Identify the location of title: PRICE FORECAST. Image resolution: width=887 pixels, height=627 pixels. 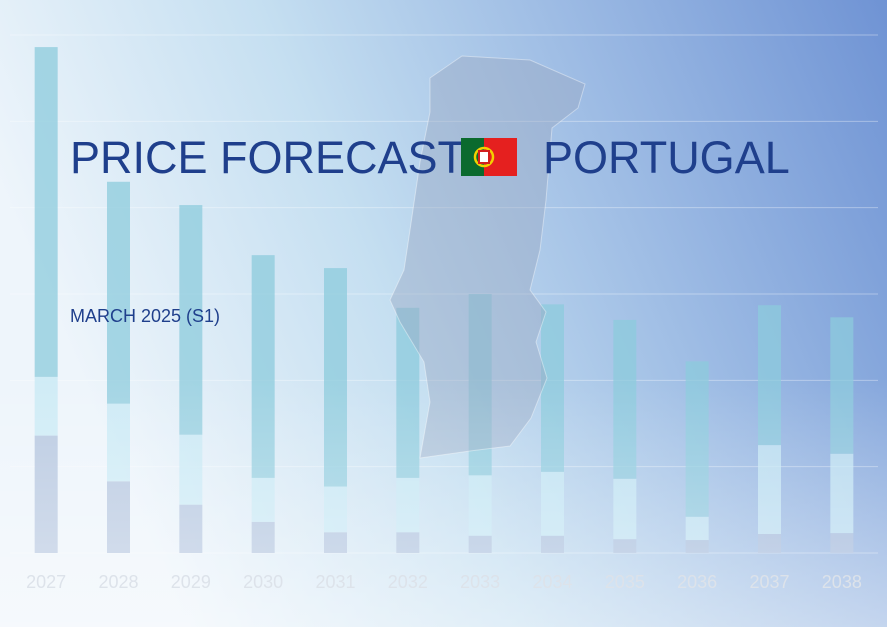
(267, 157).